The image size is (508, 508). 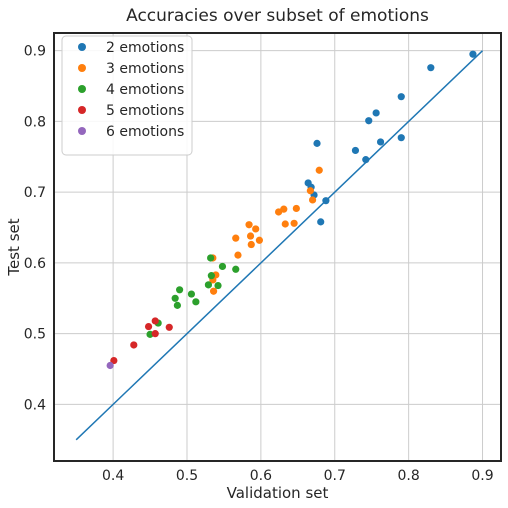 What do you see at coordinates (35, 52) in the screenshot?
I see `y-tick-label: 0.9` at bounding box center [35, 52].